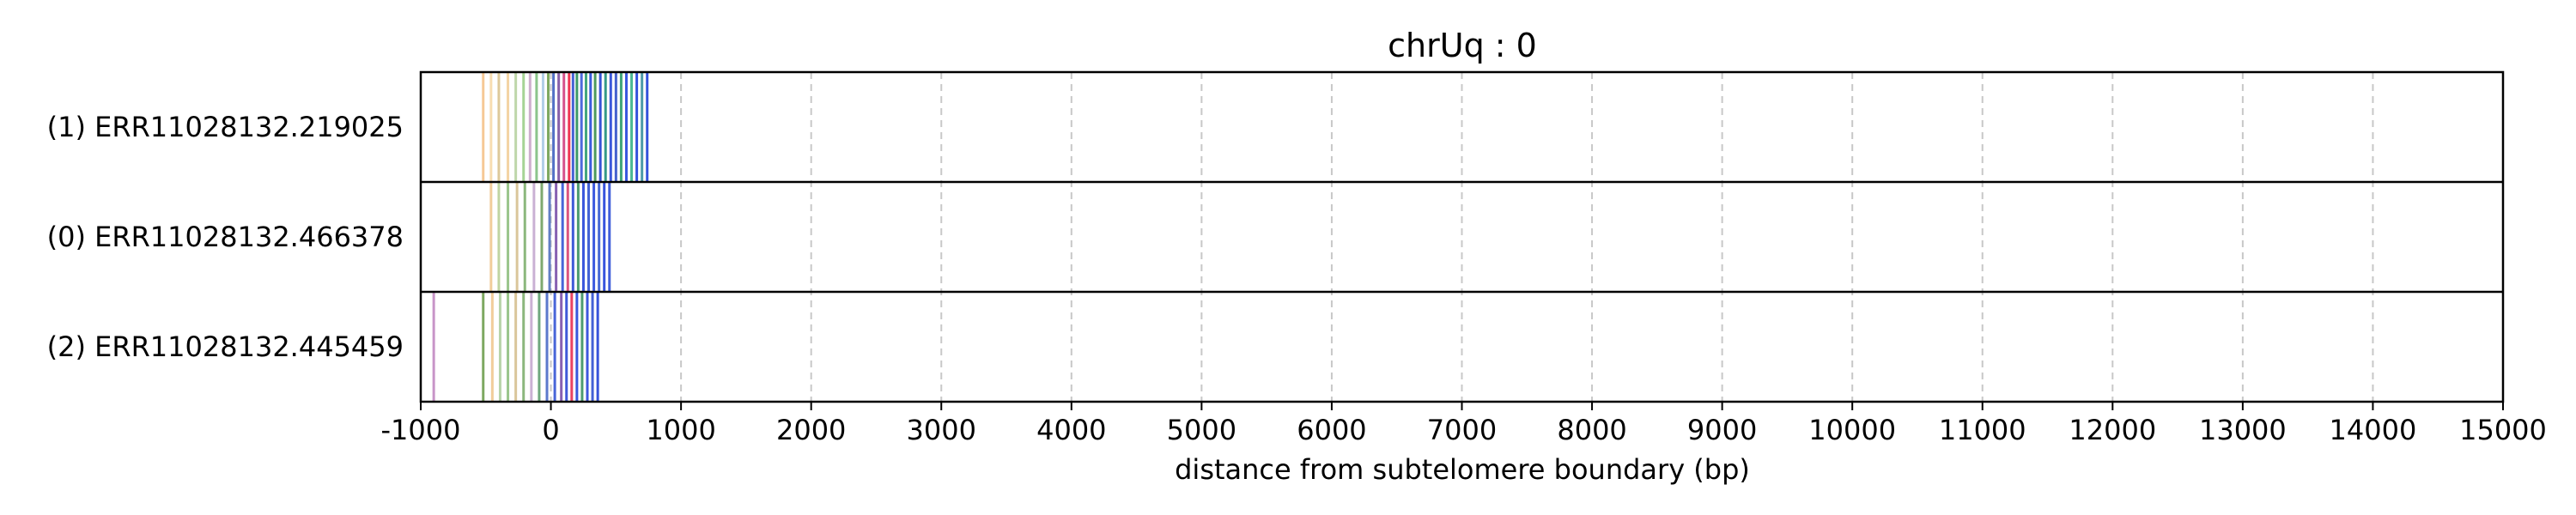 This screenshot has width=2576, height=515. I want to click on x-tick-label: 8000, so click(1591, 430).